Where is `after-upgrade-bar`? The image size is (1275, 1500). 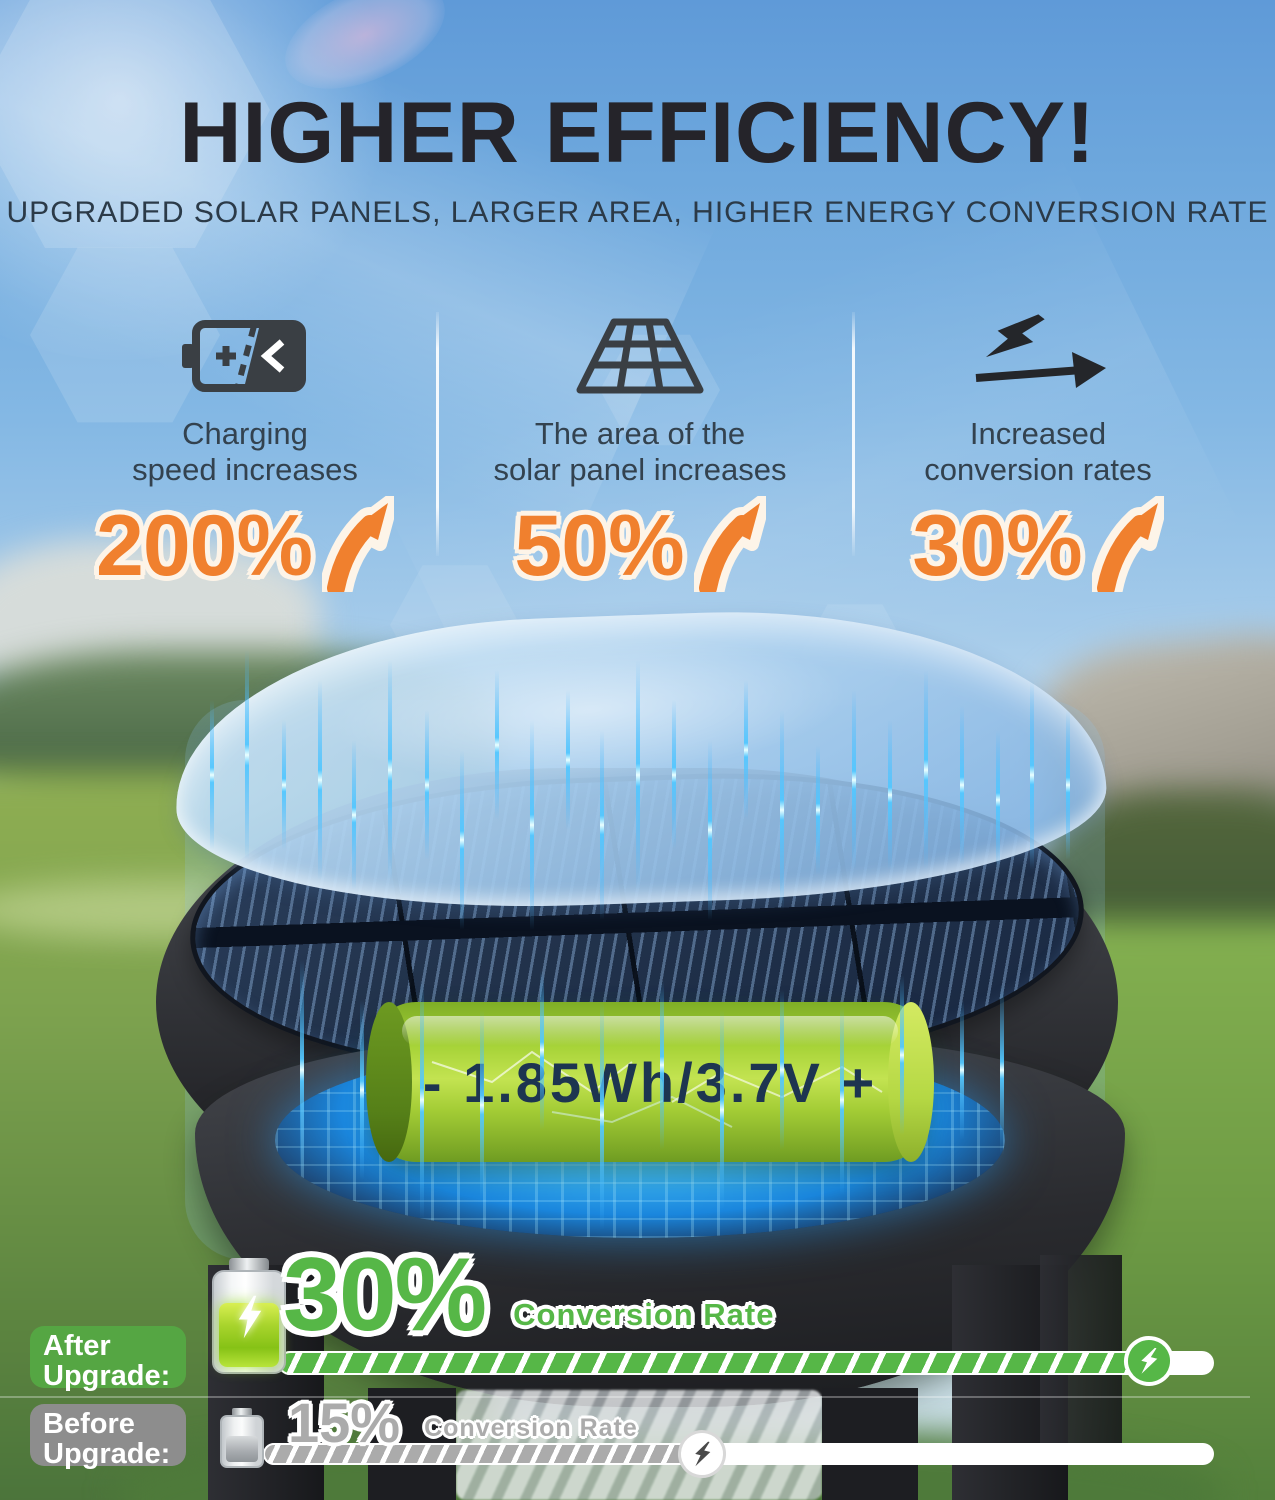
after-upgrade-bar is located at coordinates (746, 1363).